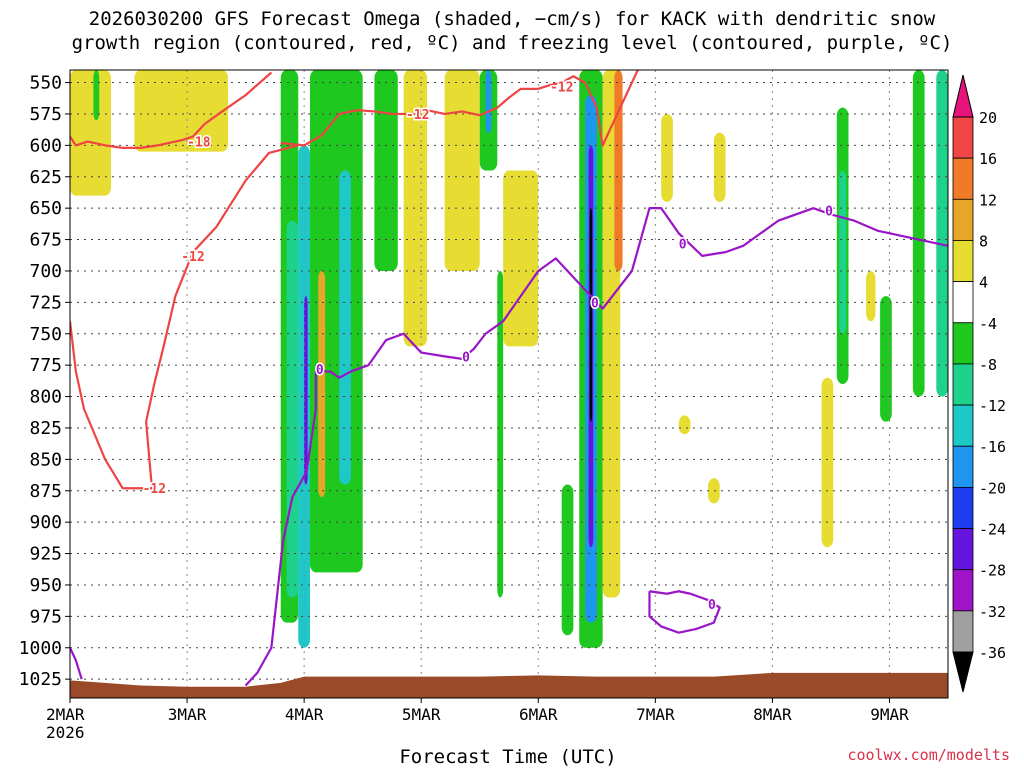  What do you see at coordinates (988, 159) in the screenshot?
I see `colorbar-label: 16` at bounding box center [988, 159].